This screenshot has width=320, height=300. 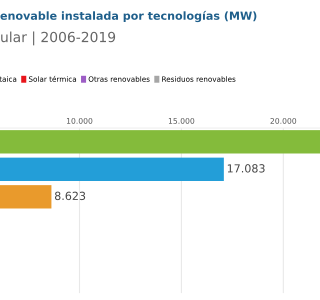 I want to click on data-label: 17.083, so click(x=246, y=168).